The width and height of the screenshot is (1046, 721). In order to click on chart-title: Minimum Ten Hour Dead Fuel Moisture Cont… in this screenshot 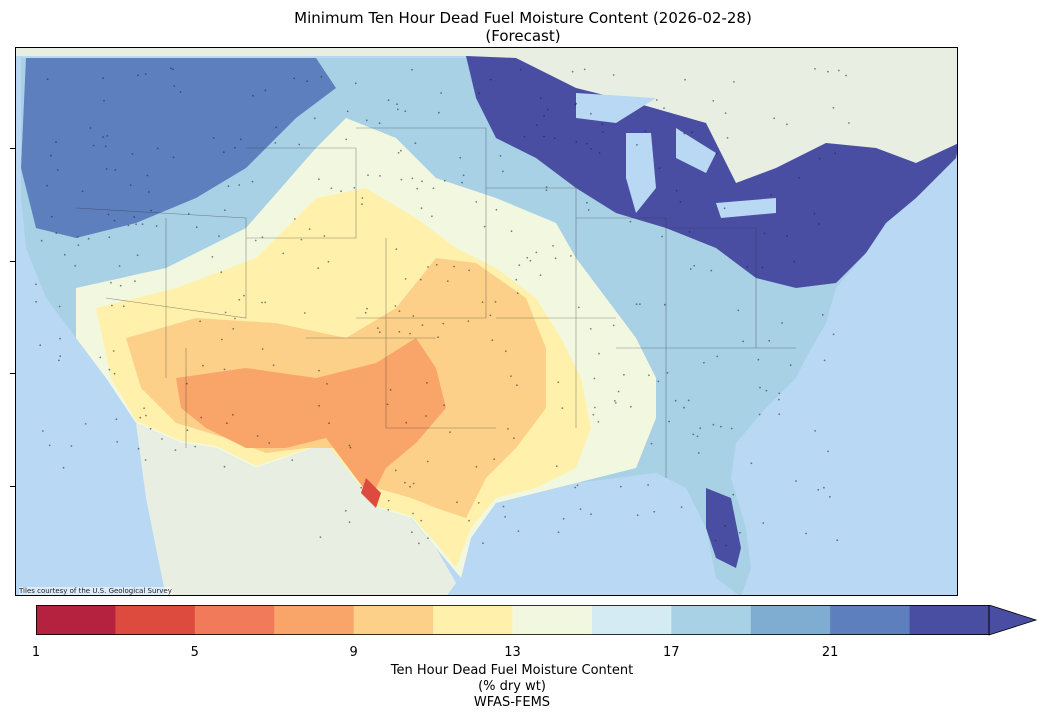, I will do `click(523, 27)`.